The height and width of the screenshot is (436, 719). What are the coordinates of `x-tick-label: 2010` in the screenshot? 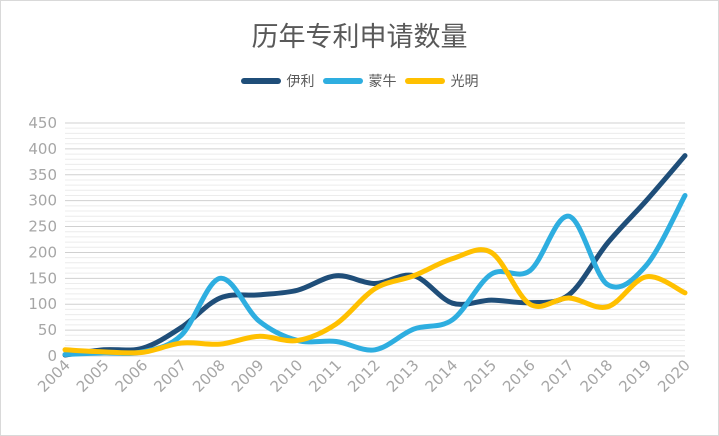 It's located at (287, 376).